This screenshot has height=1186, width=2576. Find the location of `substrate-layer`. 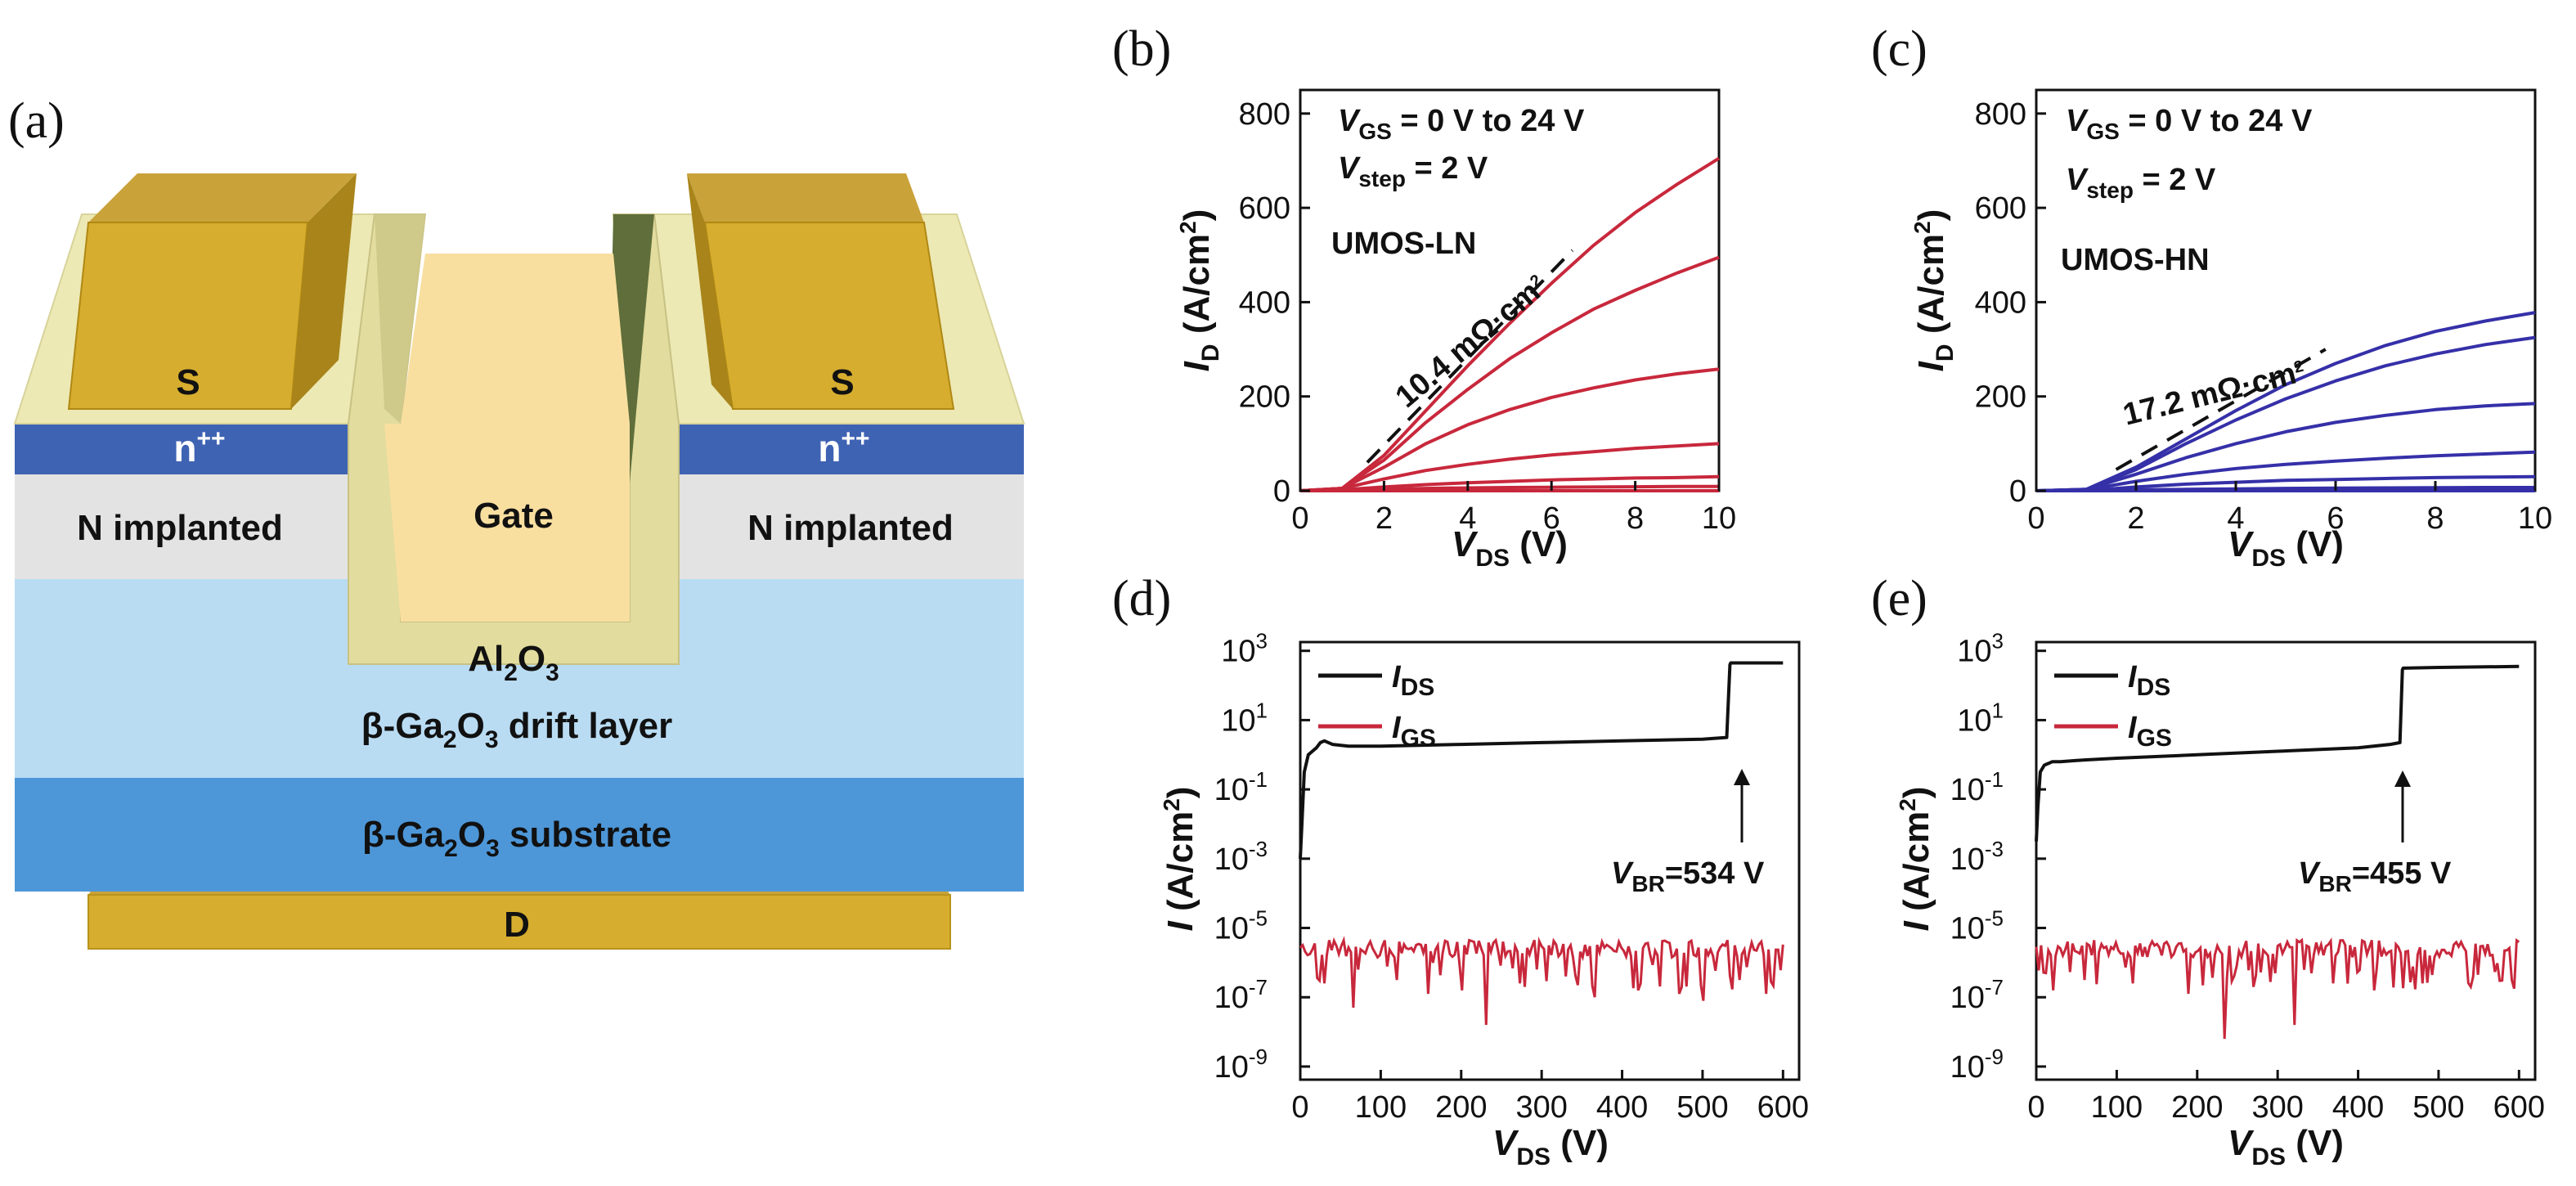

substrate-layer is located at coordinates (519, 834).